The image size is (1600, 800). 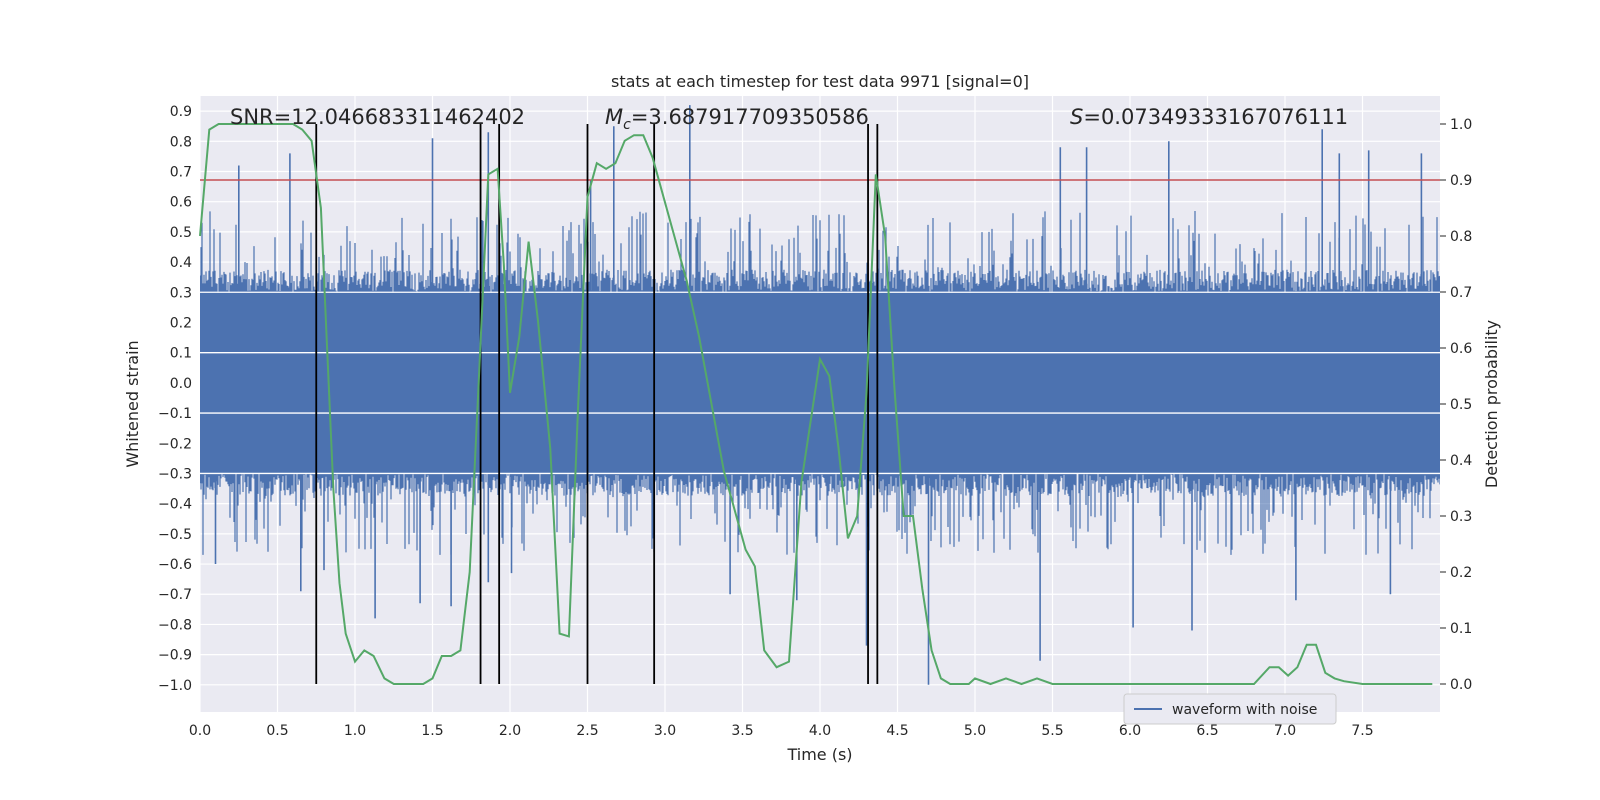 What do you see at coordinates (175, 444) in the screenshot?
I see `y-tick-label: −0.2` at bounding box center [175, 444].